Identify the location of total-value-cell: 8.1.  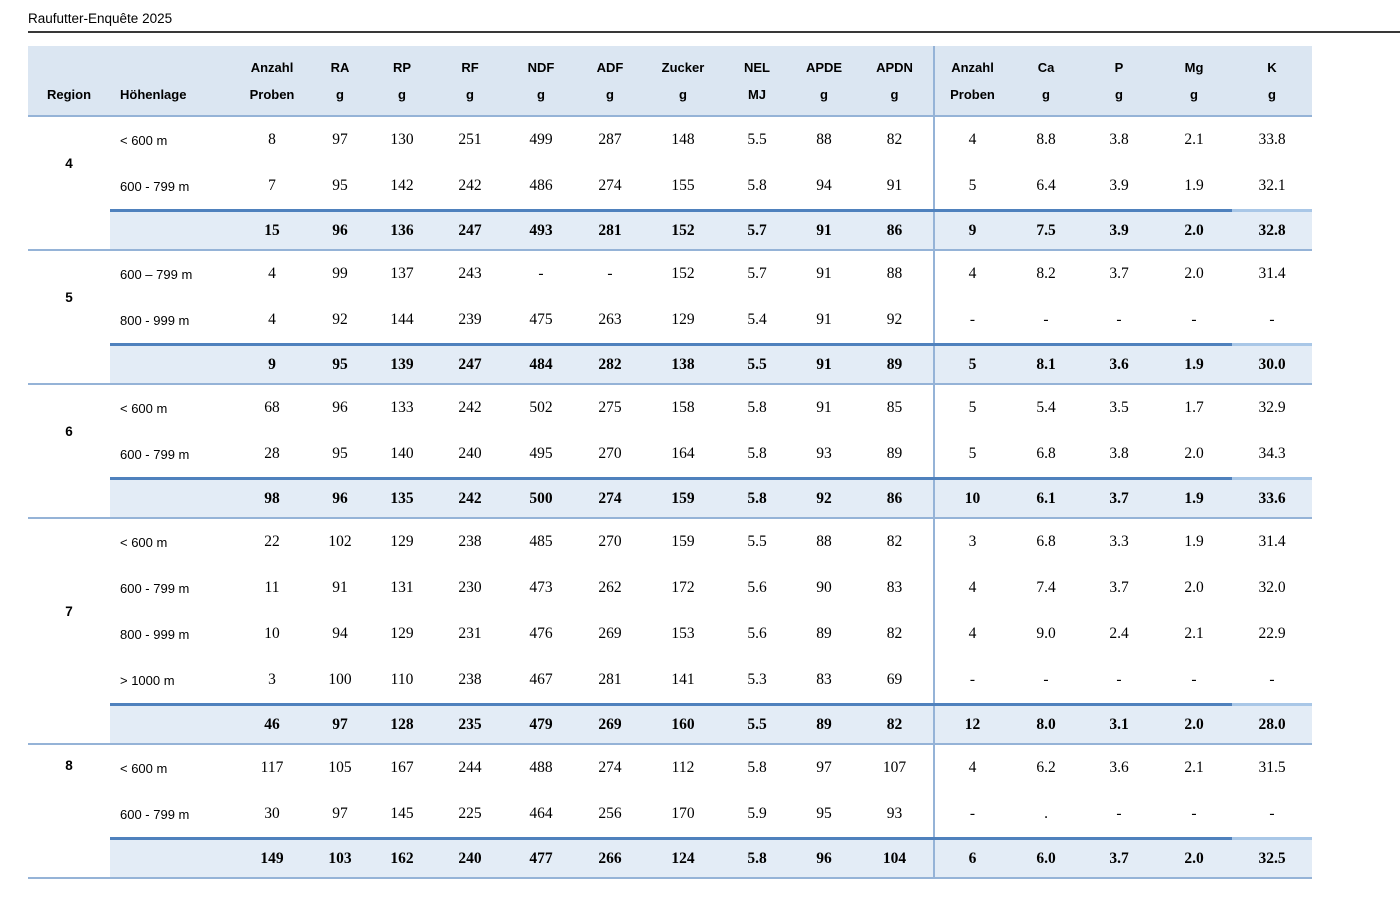
(1046, 364).